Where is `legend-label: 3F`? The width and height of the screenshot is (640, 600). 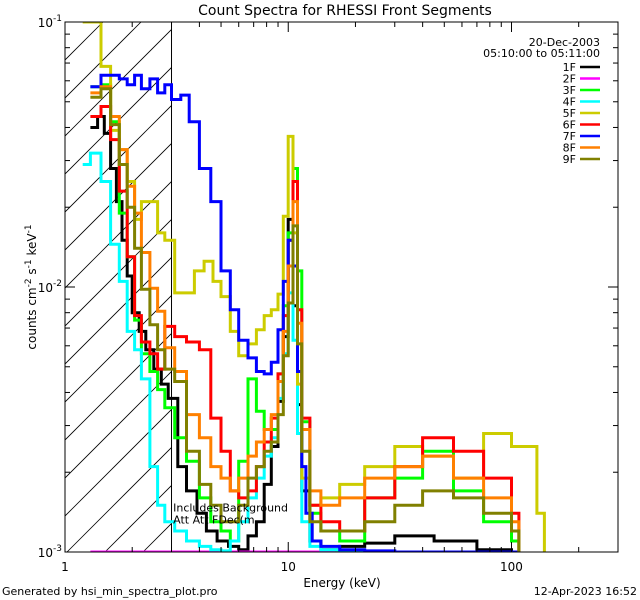
legend-label: 3F is located at coordinates (569, 90).